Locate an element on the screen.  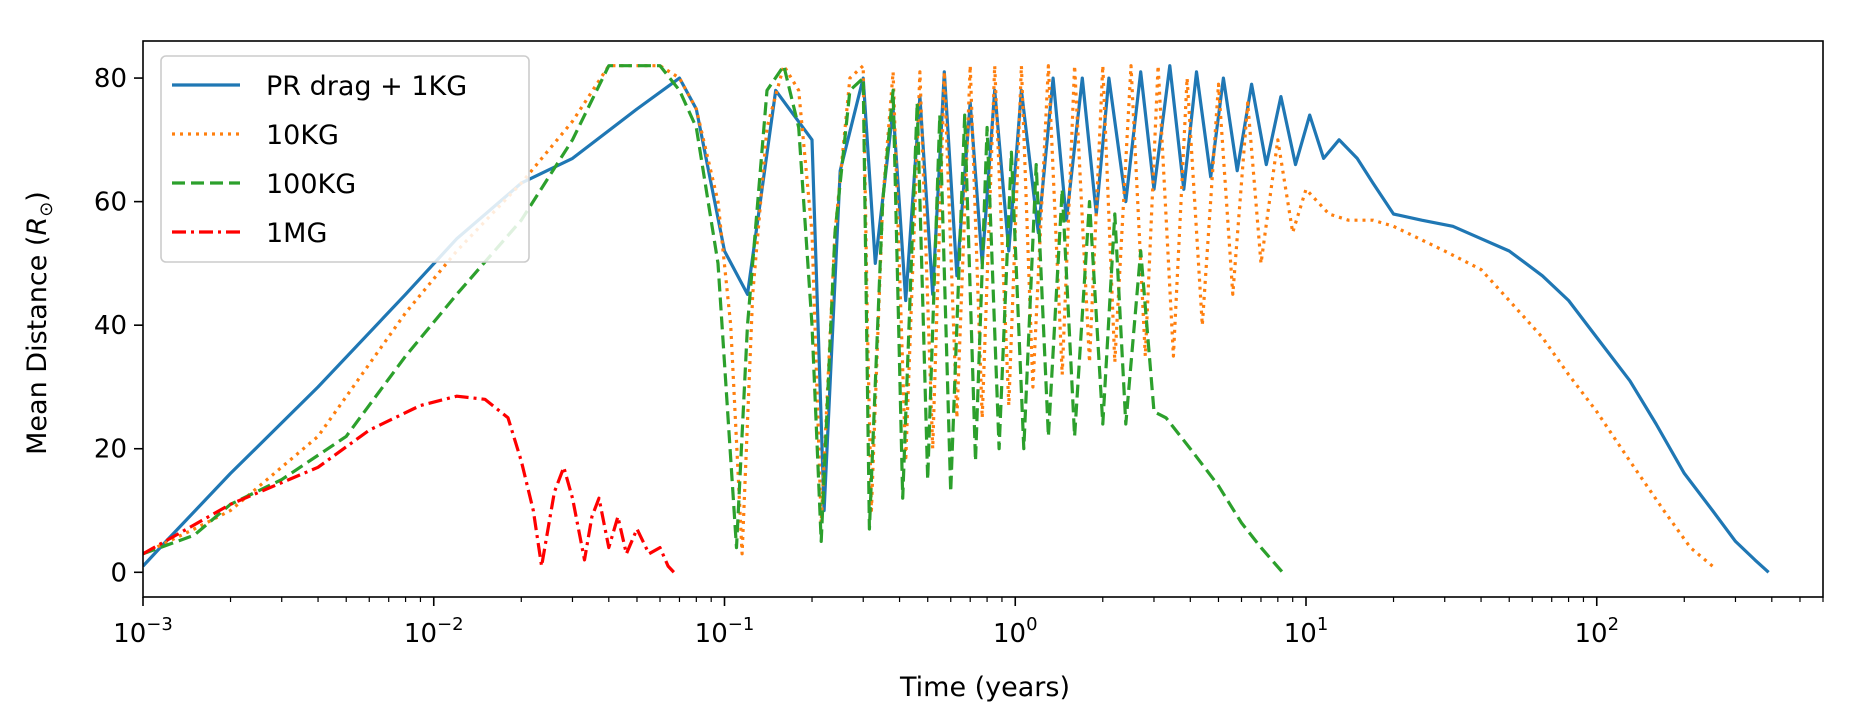
y-axis-label-symbol: R is located at coordinates (37, 226).